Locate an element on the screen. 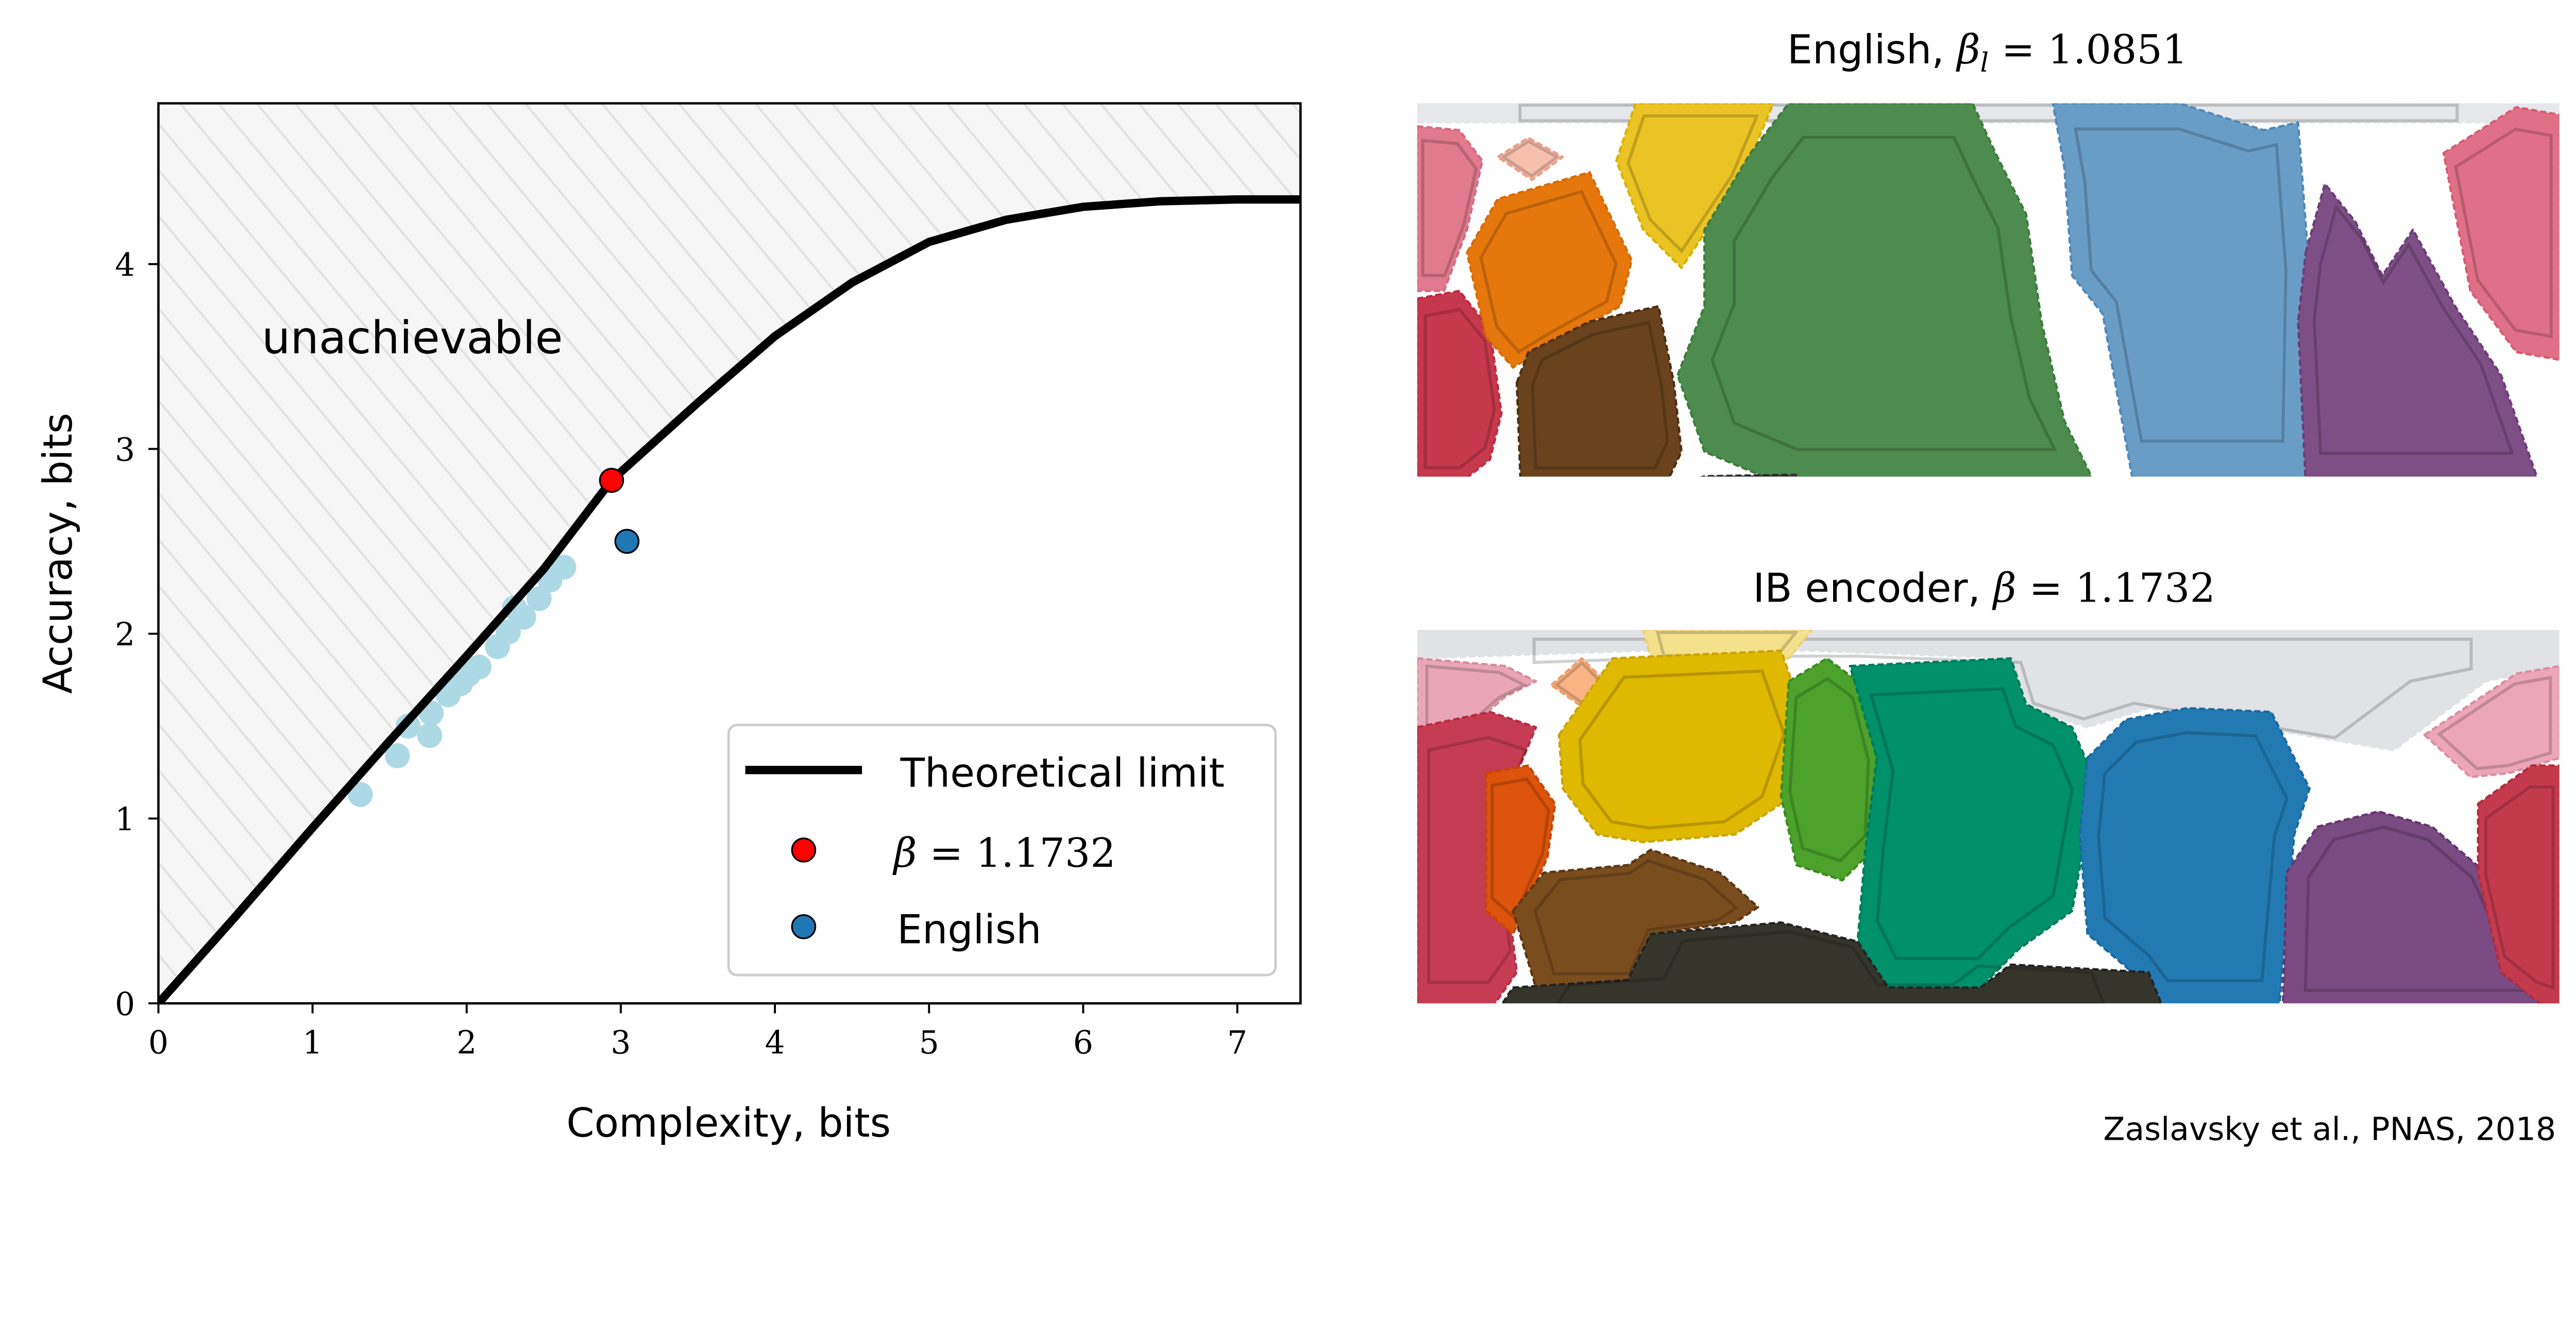 The height and width of the screenshot is (1338, 2576). teal-region is located at coordinates (1972, 823).